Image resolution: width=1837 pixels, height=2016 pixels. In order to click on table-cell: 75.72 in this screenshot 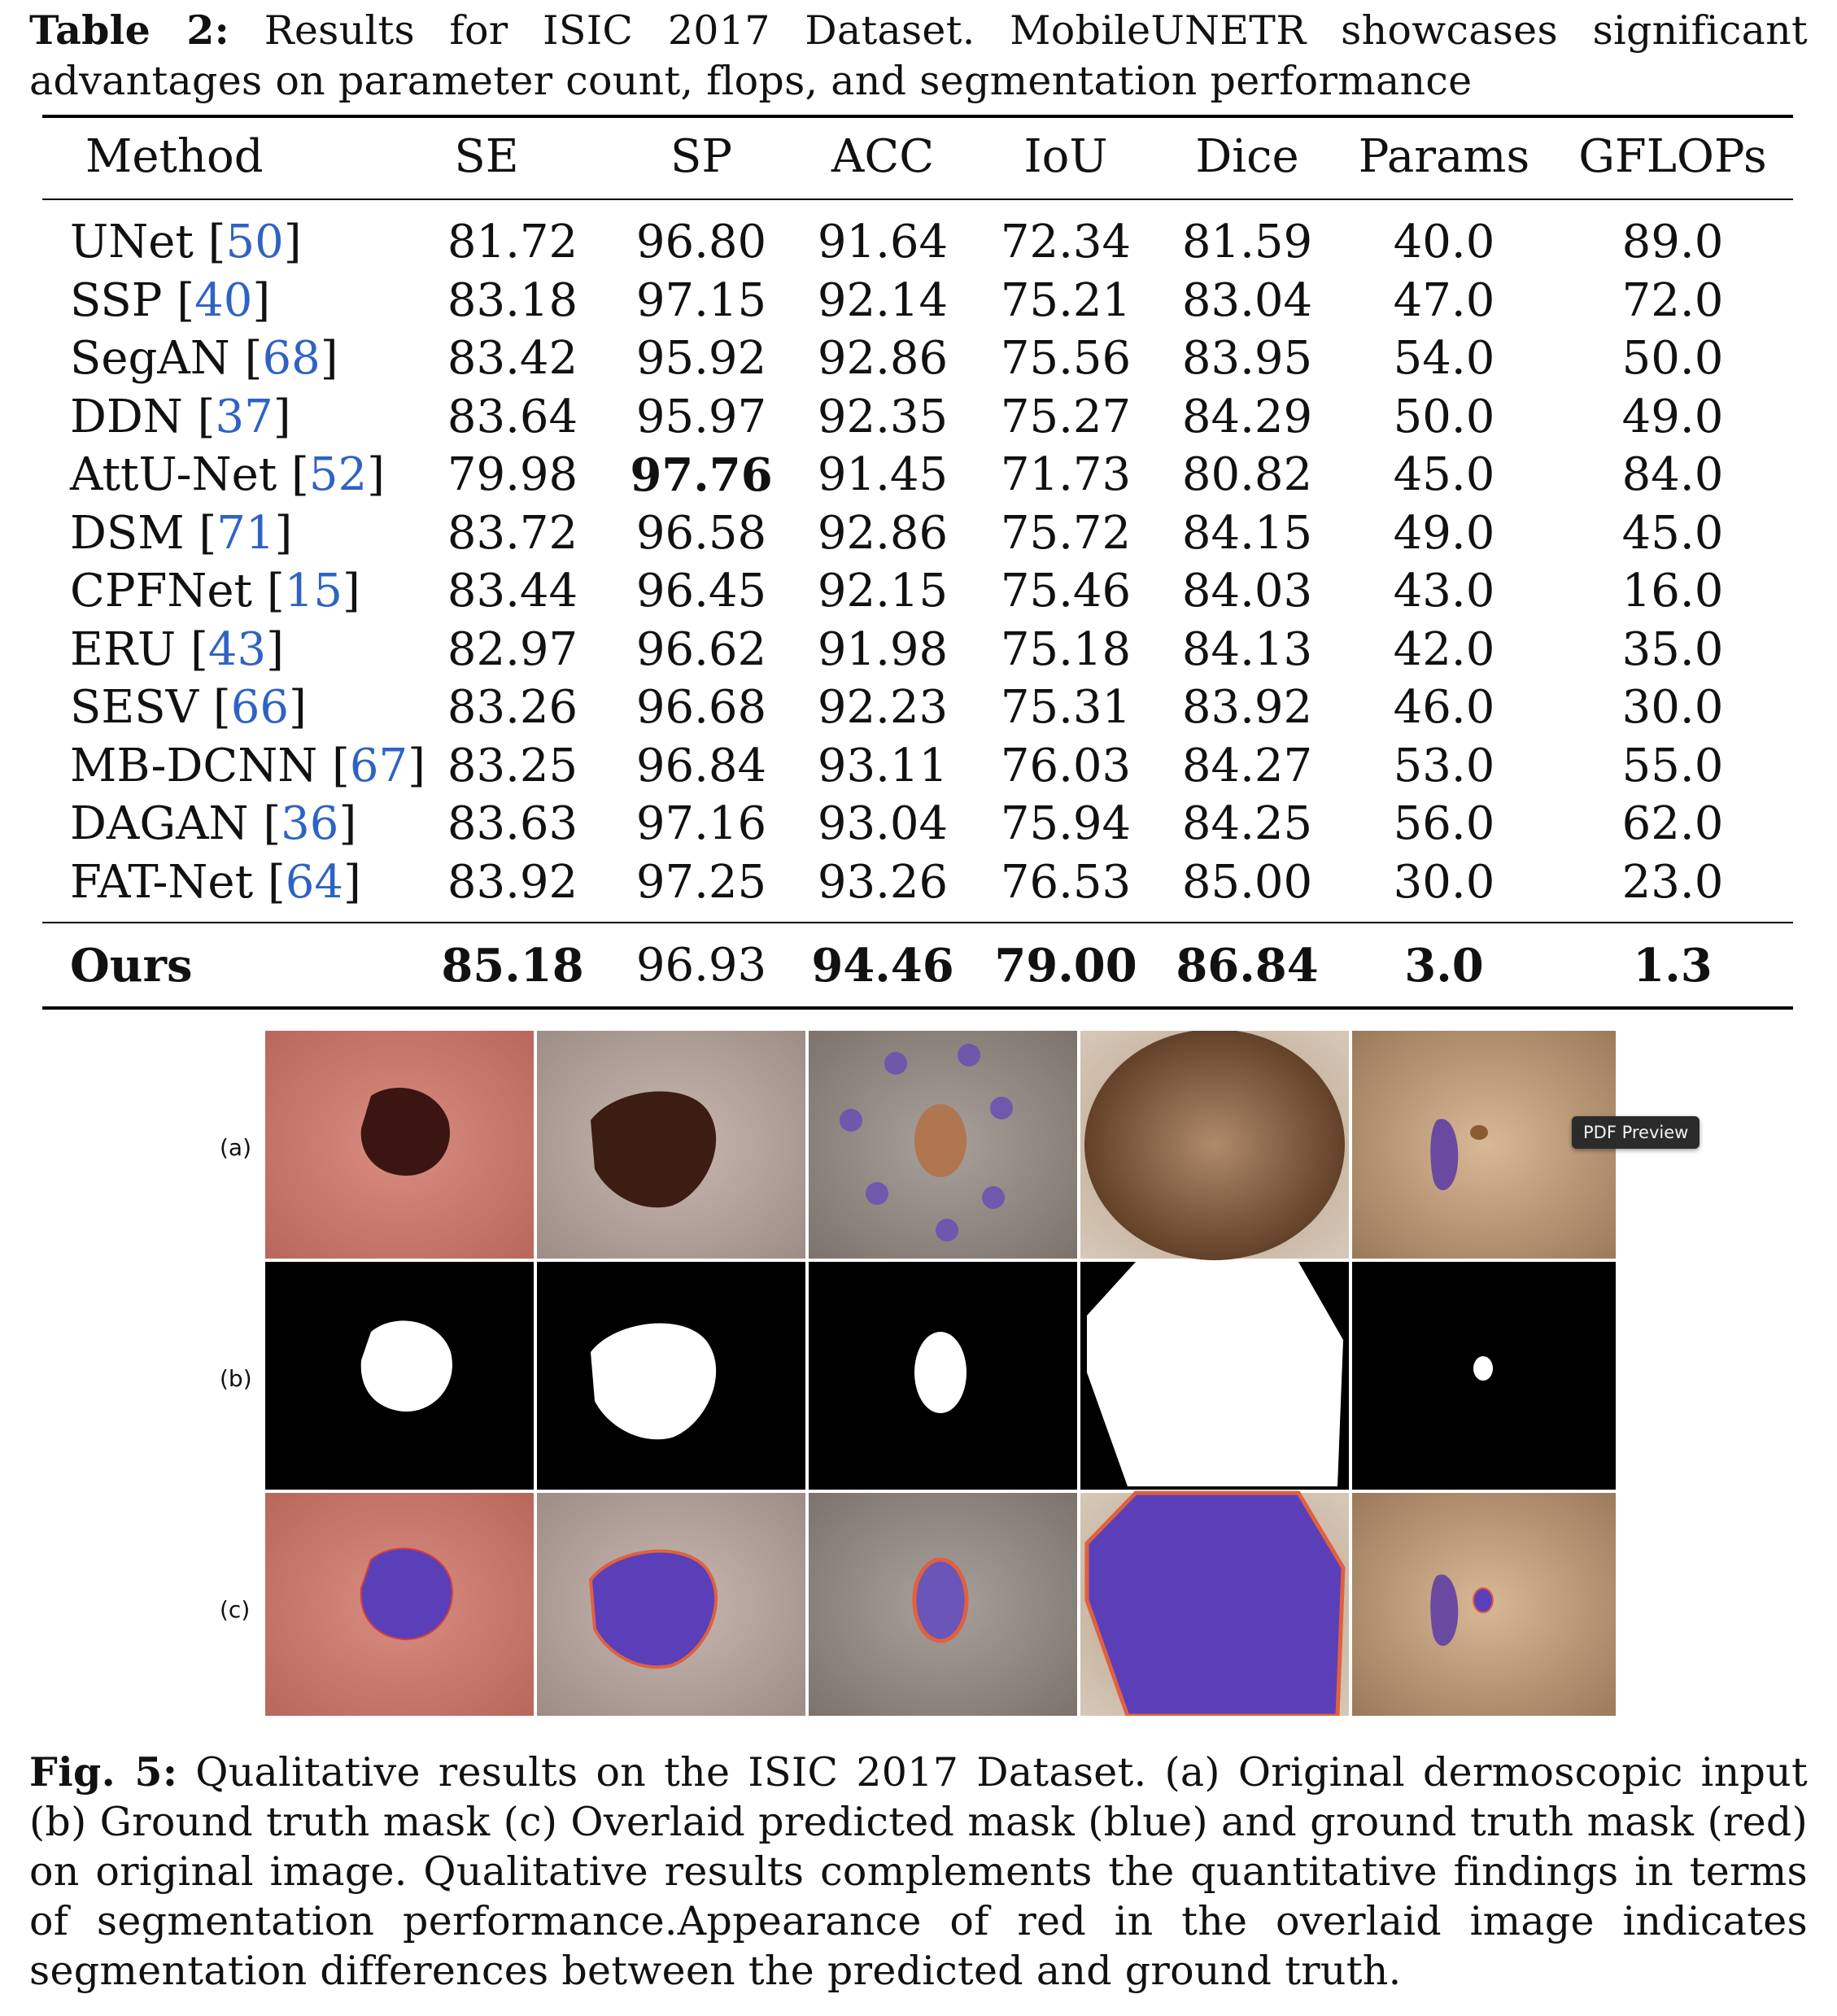, I will do `click(1066, 533)`.